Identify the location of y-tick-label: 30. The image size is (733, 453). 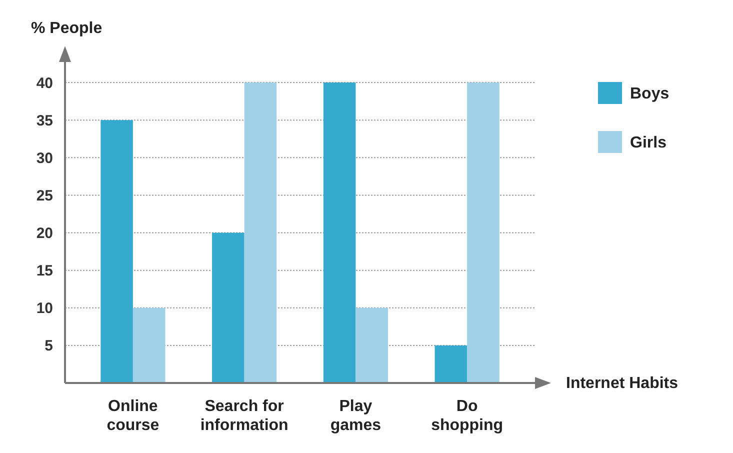
(44, 158).